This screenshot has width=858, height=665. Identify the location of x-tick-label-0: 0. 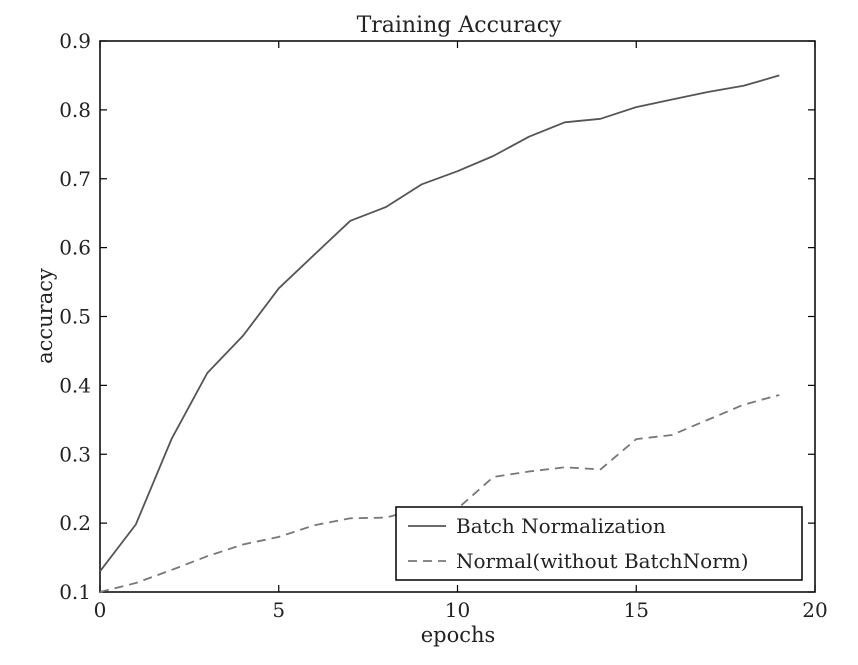
(100, 610).